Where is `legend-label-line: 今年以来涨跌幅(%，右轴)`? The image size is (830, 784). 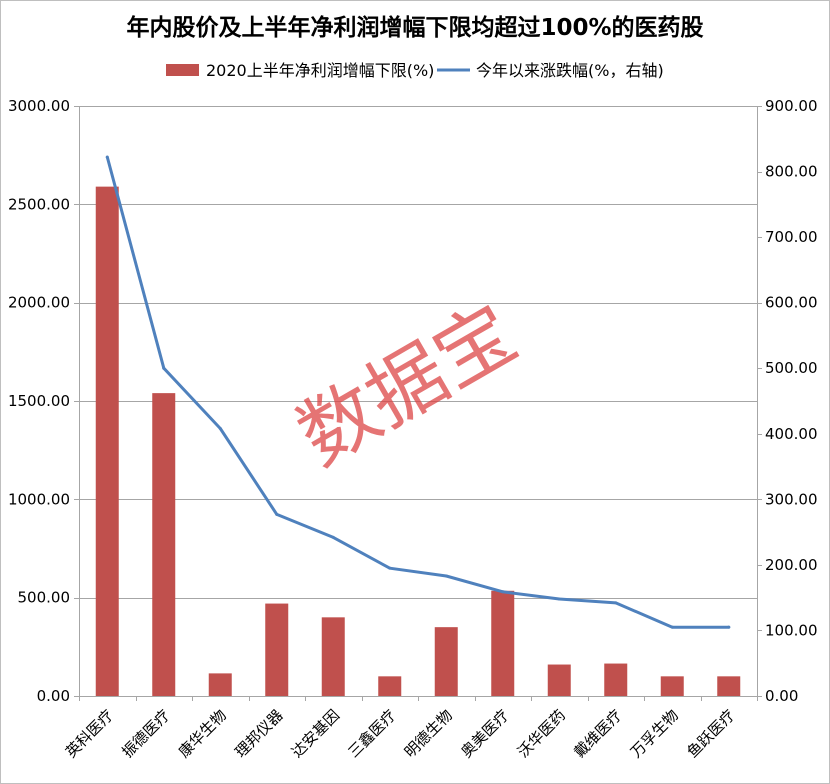 legend-label-line: 今年以来涨跌幅(%，右轴) is located at coordinates (570, 70).